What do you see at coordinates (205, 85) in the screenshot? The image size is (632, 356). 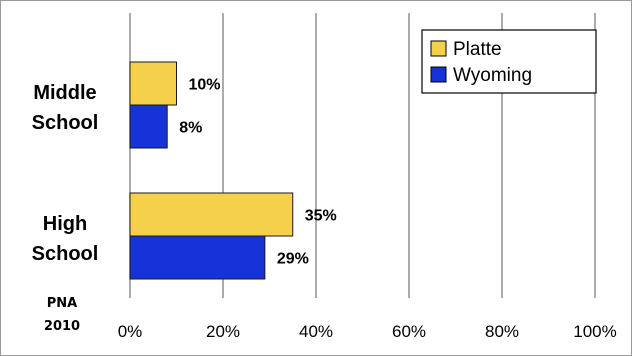 I see `data-label: 10%` at bounding box center [205, 85].